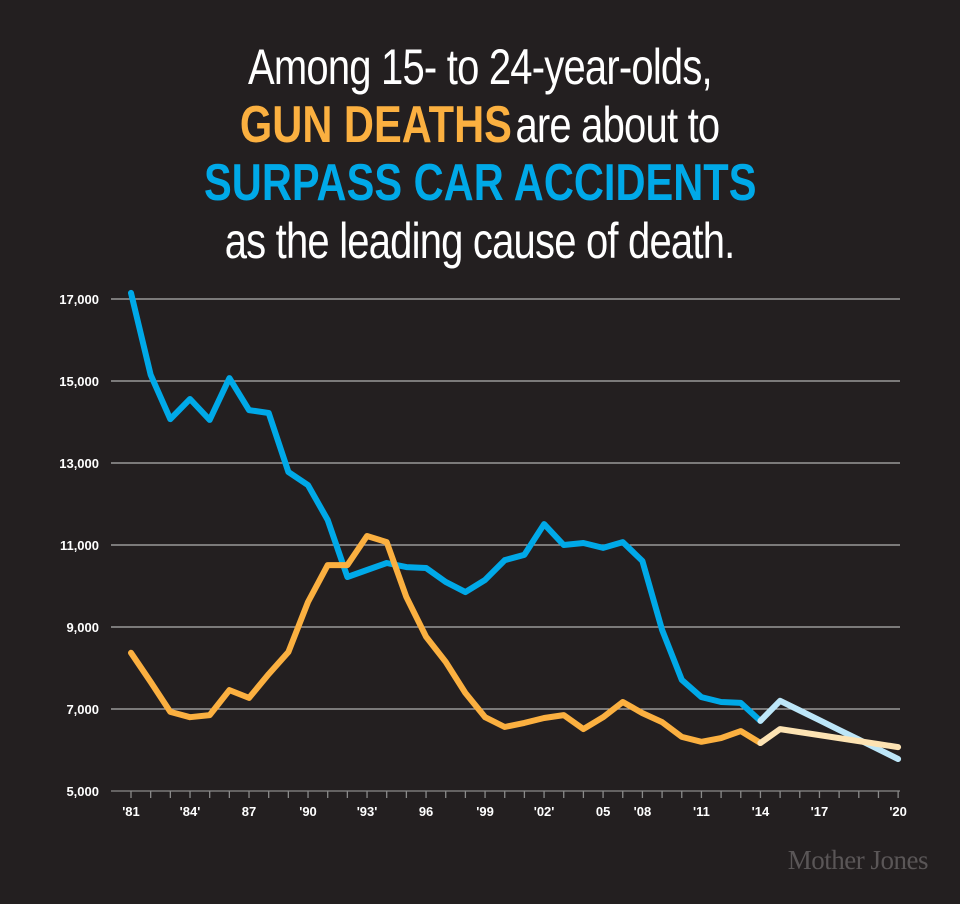 Image resolution: width=960 pixels, height=904 pixels. What do you see at coordinates (701, 811) in the screenshot?
I see `x-tick-label: '11` at bounding box center [701, 811].